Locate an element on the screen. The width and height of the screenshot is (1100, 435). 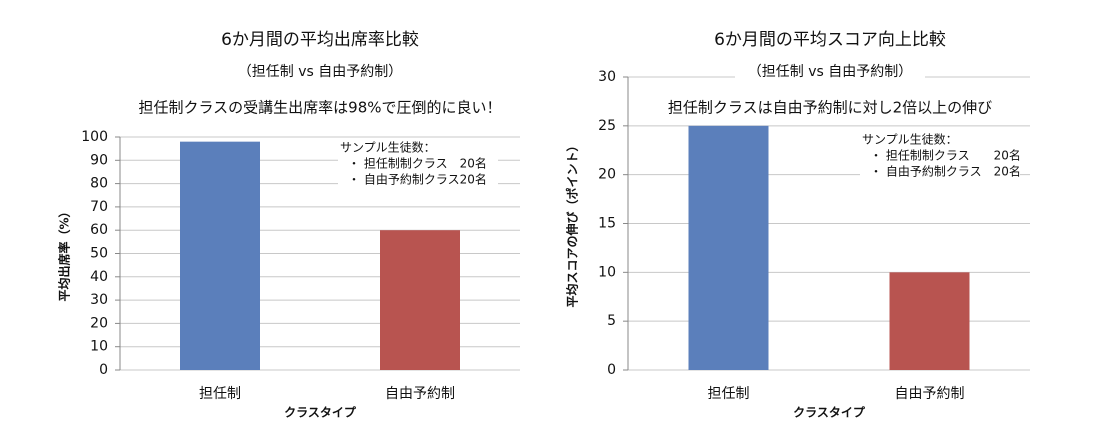
y-tick-label: 90 is located at coordinates (99, 160).